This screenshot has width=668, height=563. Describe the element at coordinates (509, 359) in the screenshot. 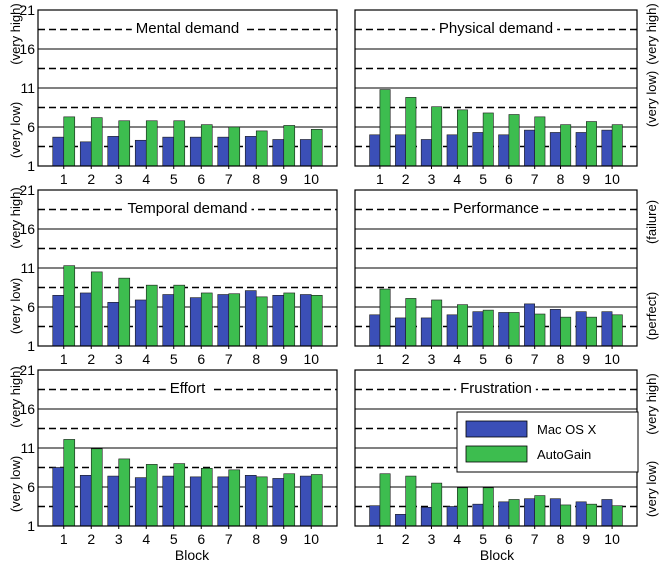

I see `x-tick-label: 6` at that location.